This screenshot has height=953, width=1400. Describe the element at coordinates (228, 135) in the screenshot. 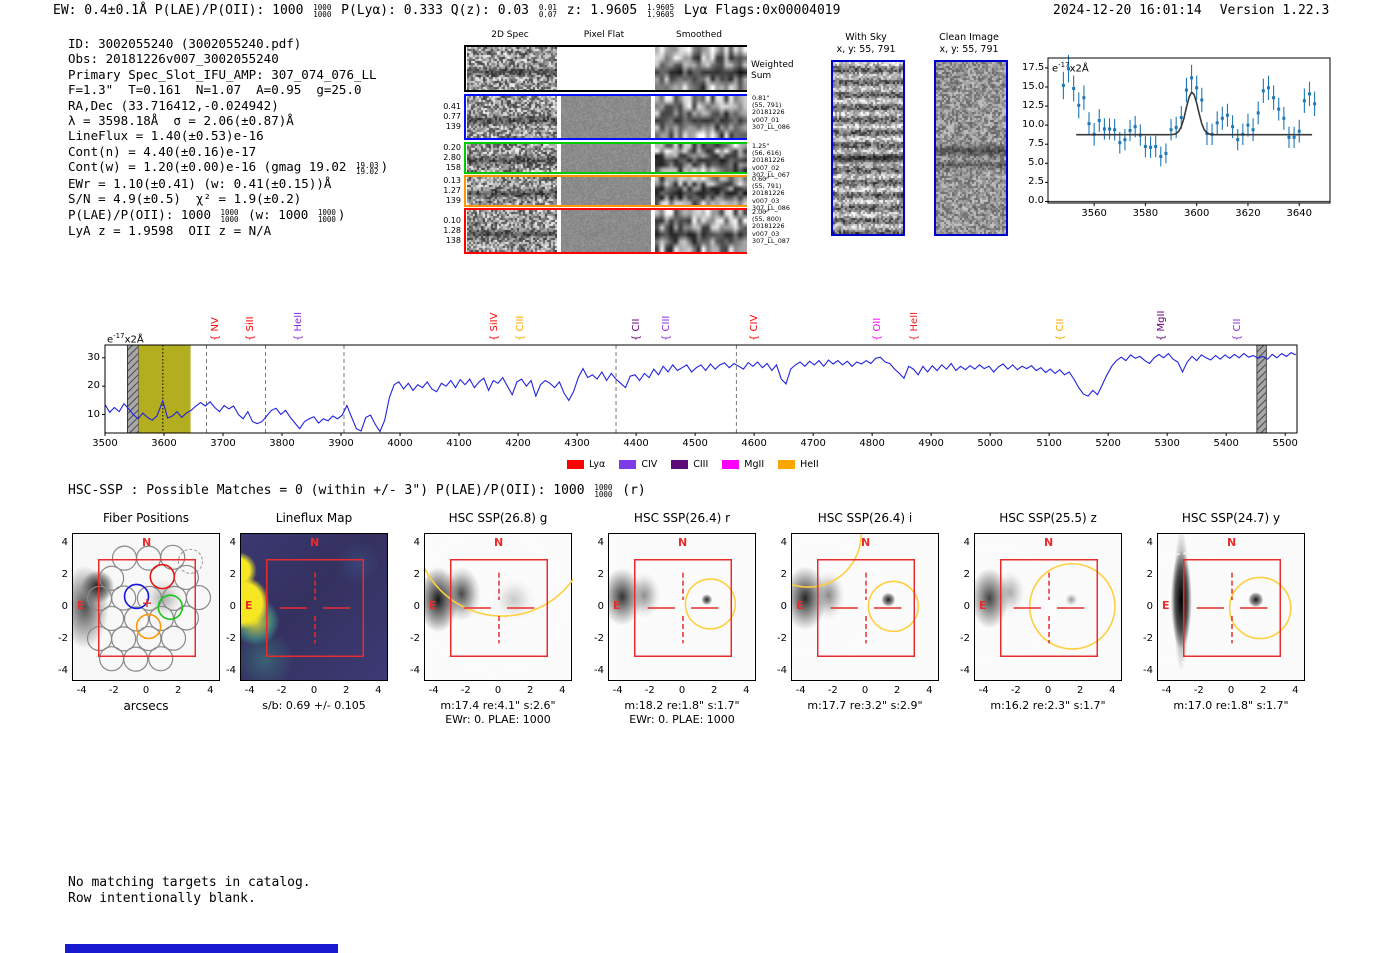

I see `info-line-7: LineFlux = 1.40(±0.53)e-16` at that location.